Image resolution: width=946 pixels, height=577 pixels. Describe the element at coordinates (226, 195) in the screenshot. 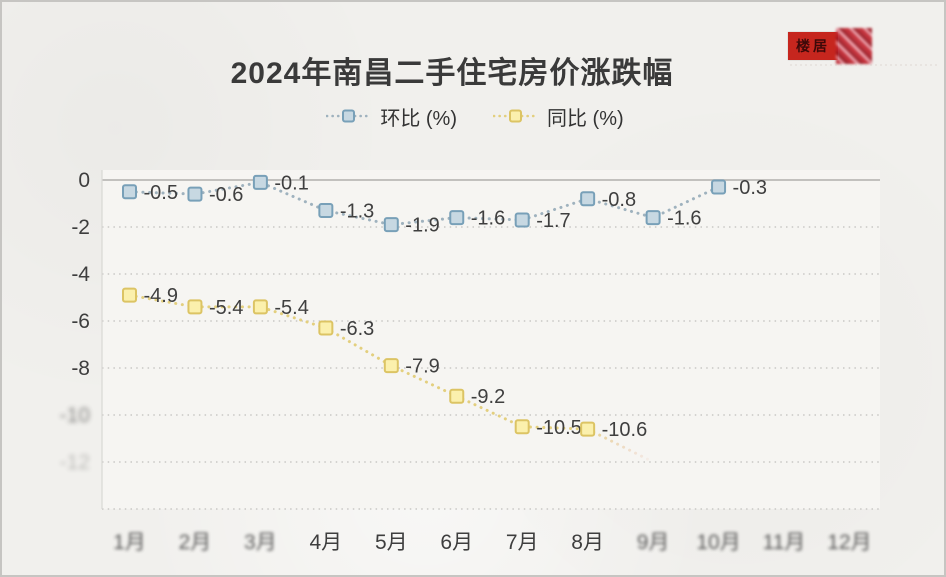

I see `data-point-label: -0.6` at that location.